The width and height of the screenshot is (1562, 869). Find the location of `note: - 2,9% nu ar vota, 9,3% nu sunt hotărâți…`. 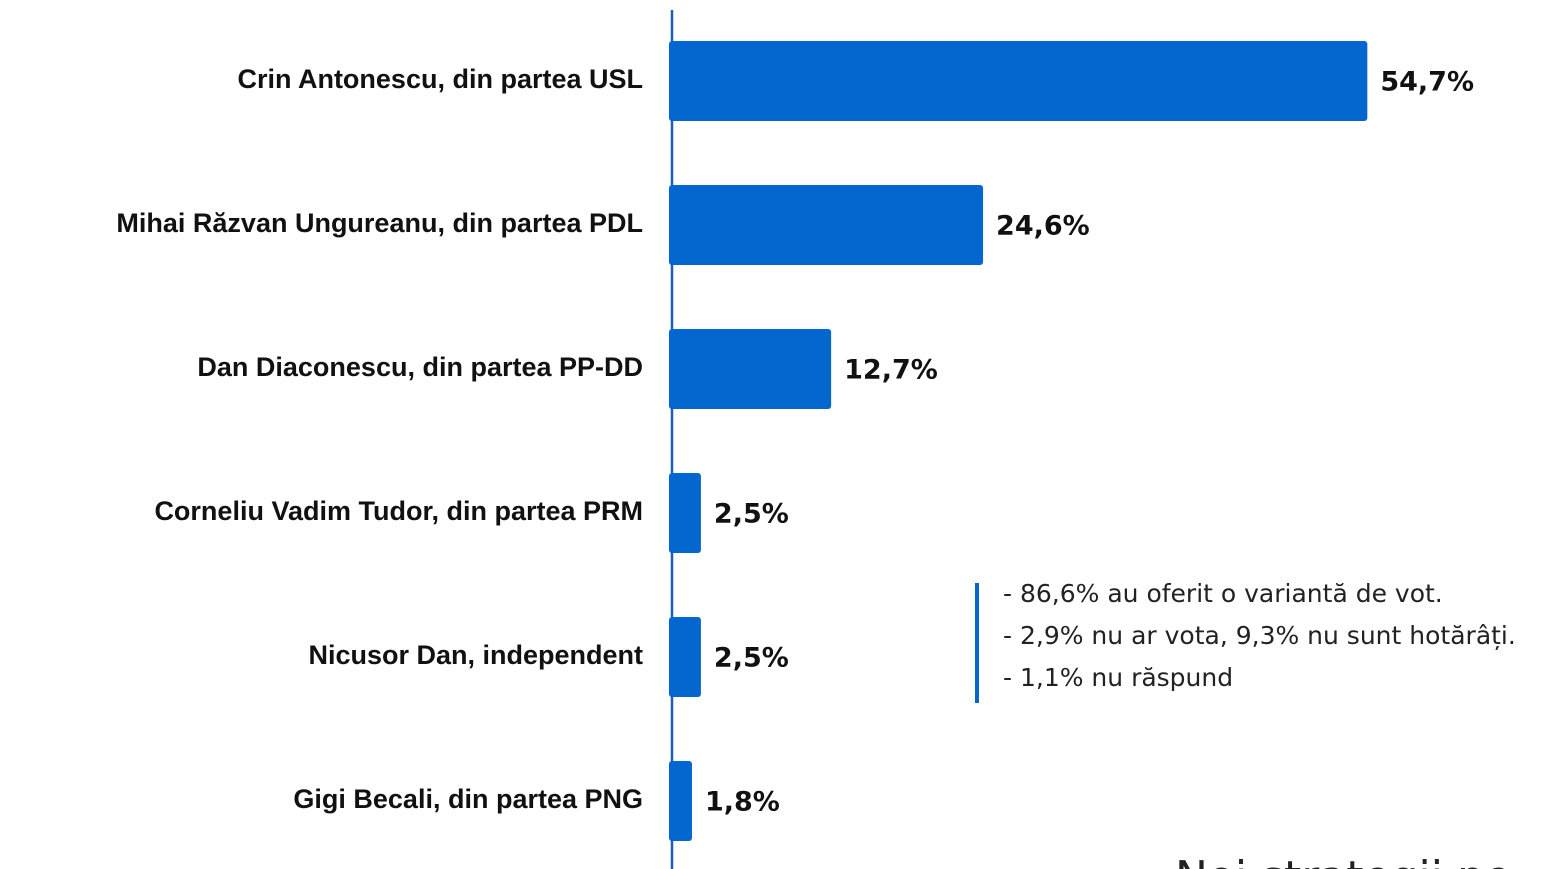

note: - 2,9% nu ar vota, 9,3% nu sunt hotărâți… is located at coordinates (1259, 635).